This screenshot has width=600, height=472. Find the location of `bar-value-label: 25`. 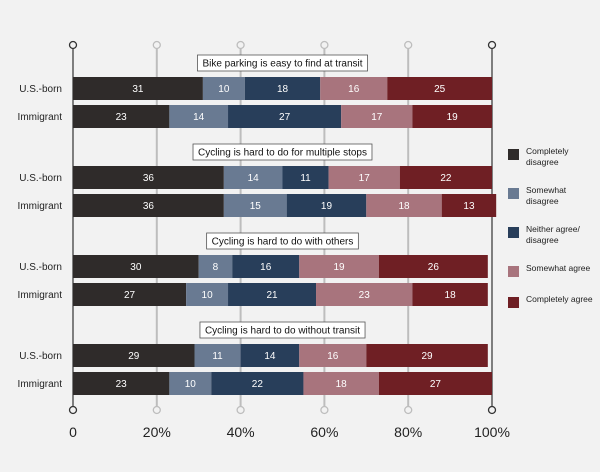

bar-value-label: 25 is located at coordinates (440, 89).